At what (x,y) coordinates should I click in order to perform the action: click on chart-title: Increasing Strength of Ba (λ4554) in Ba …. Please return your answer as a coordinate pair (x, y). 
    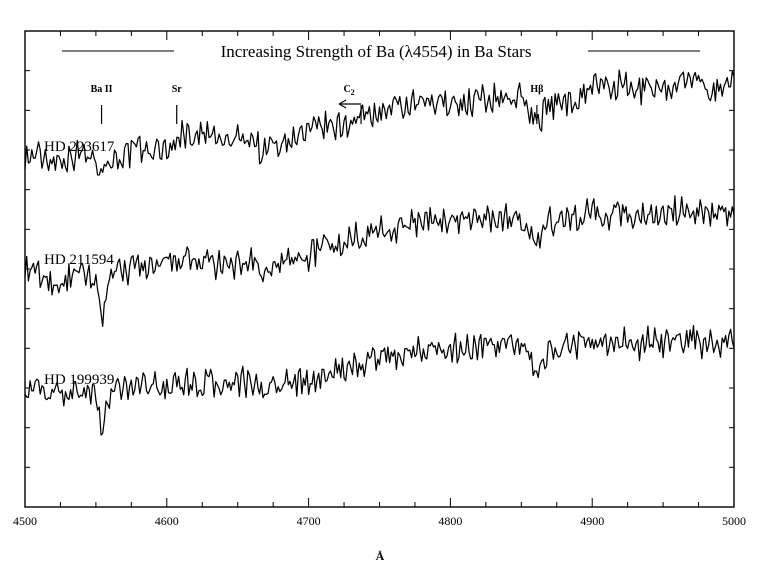
    Looking at the image, I should click on (376, 51).